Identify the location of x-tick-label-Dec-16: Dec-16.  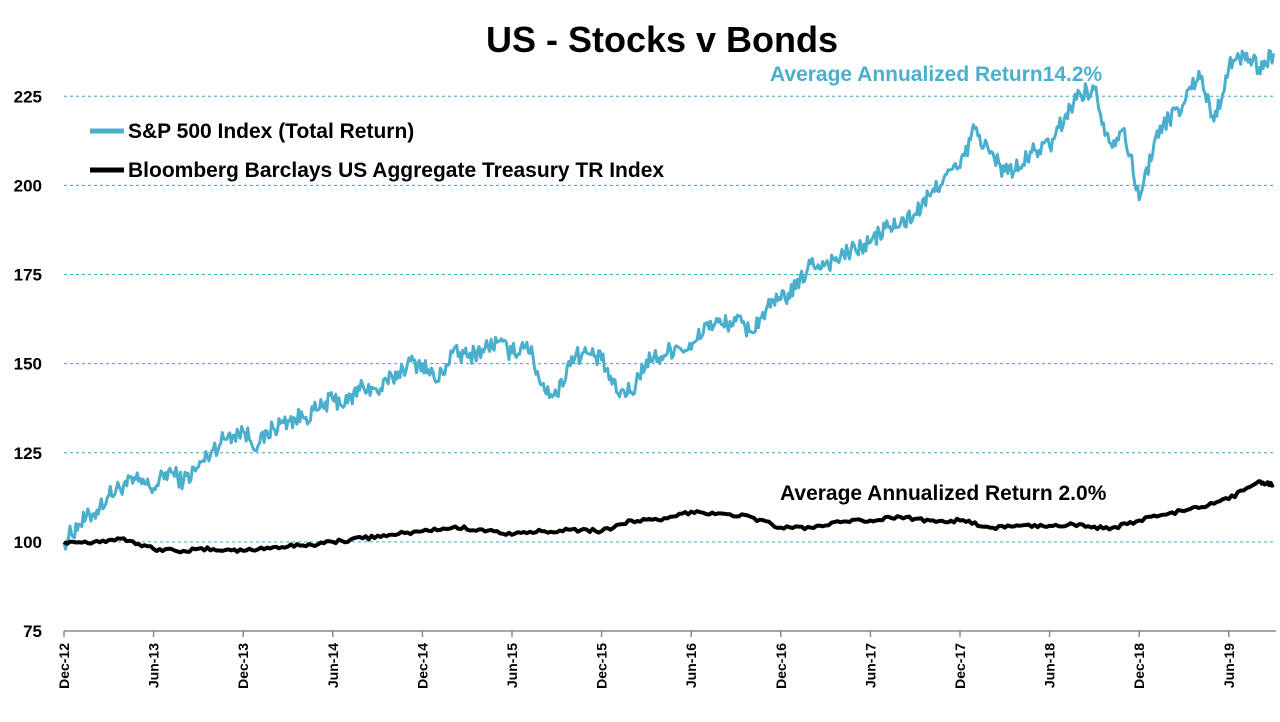
(781, 666).